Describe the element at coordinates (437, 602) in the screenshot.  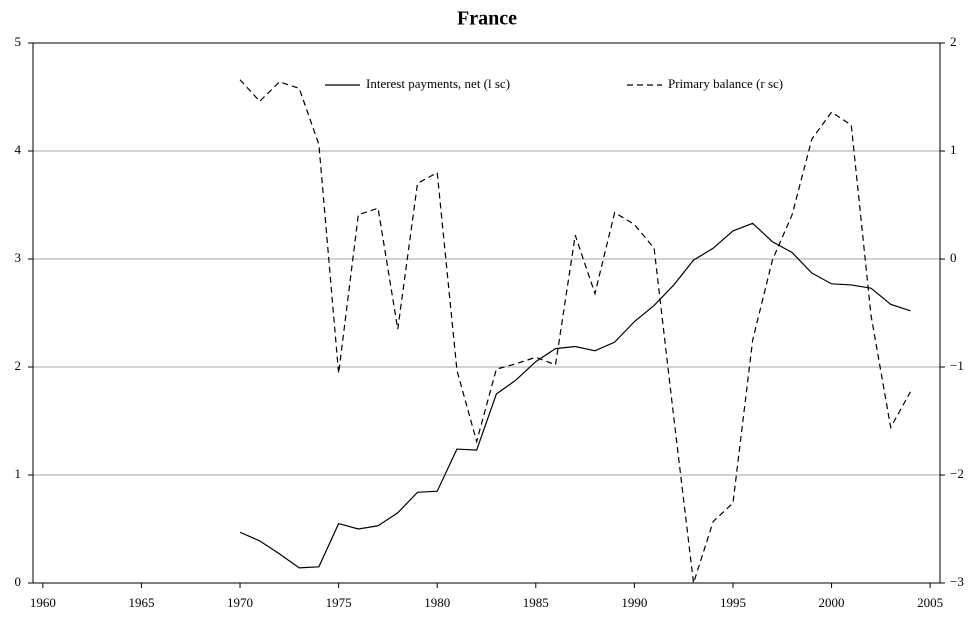
I see `x-tick-label: 1980` at that location.